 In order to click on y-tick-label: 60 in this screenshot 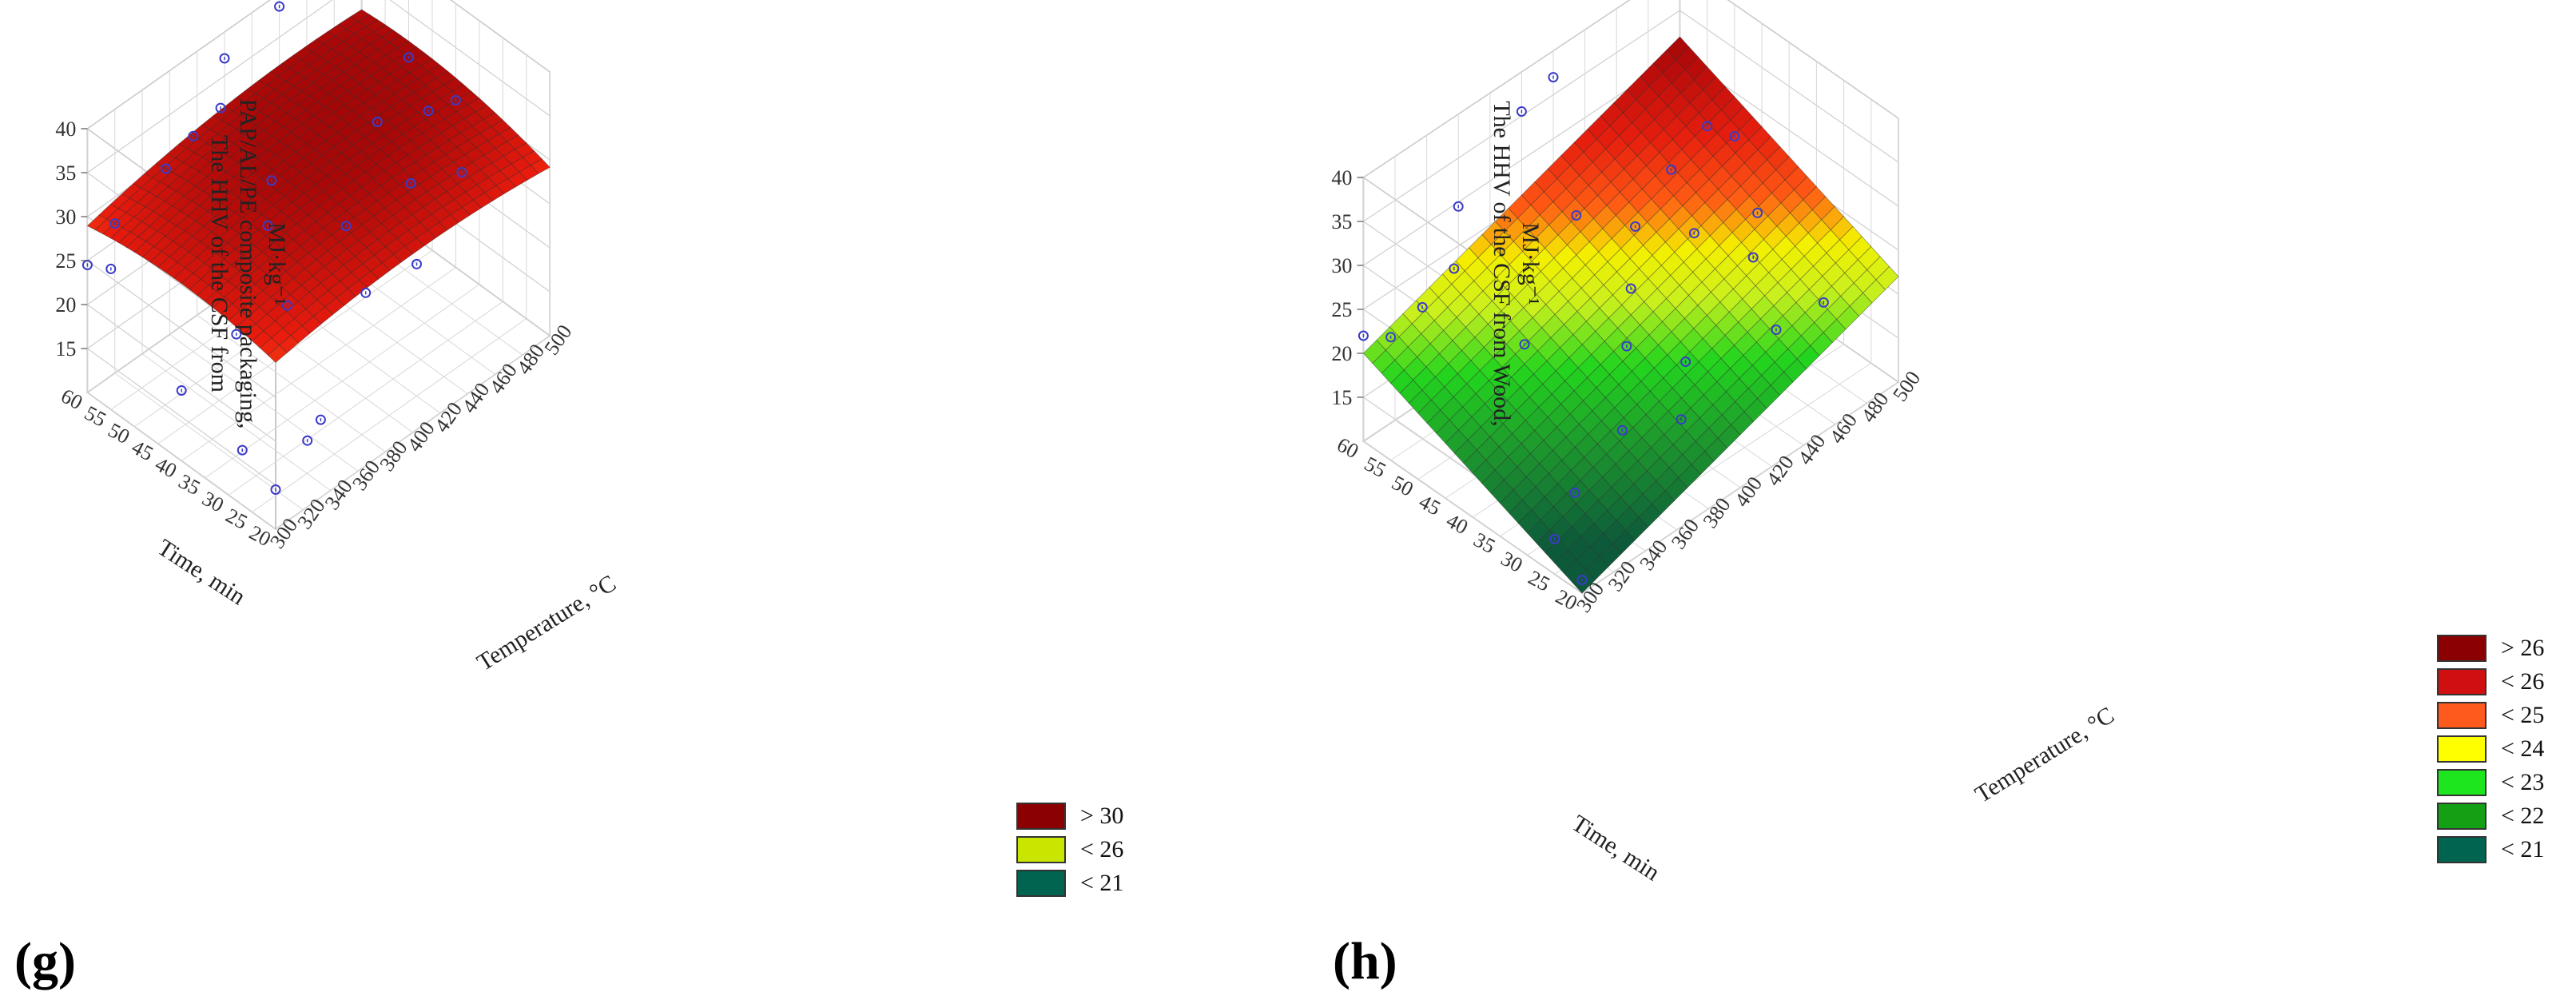, I will do `click(72, 399)`.